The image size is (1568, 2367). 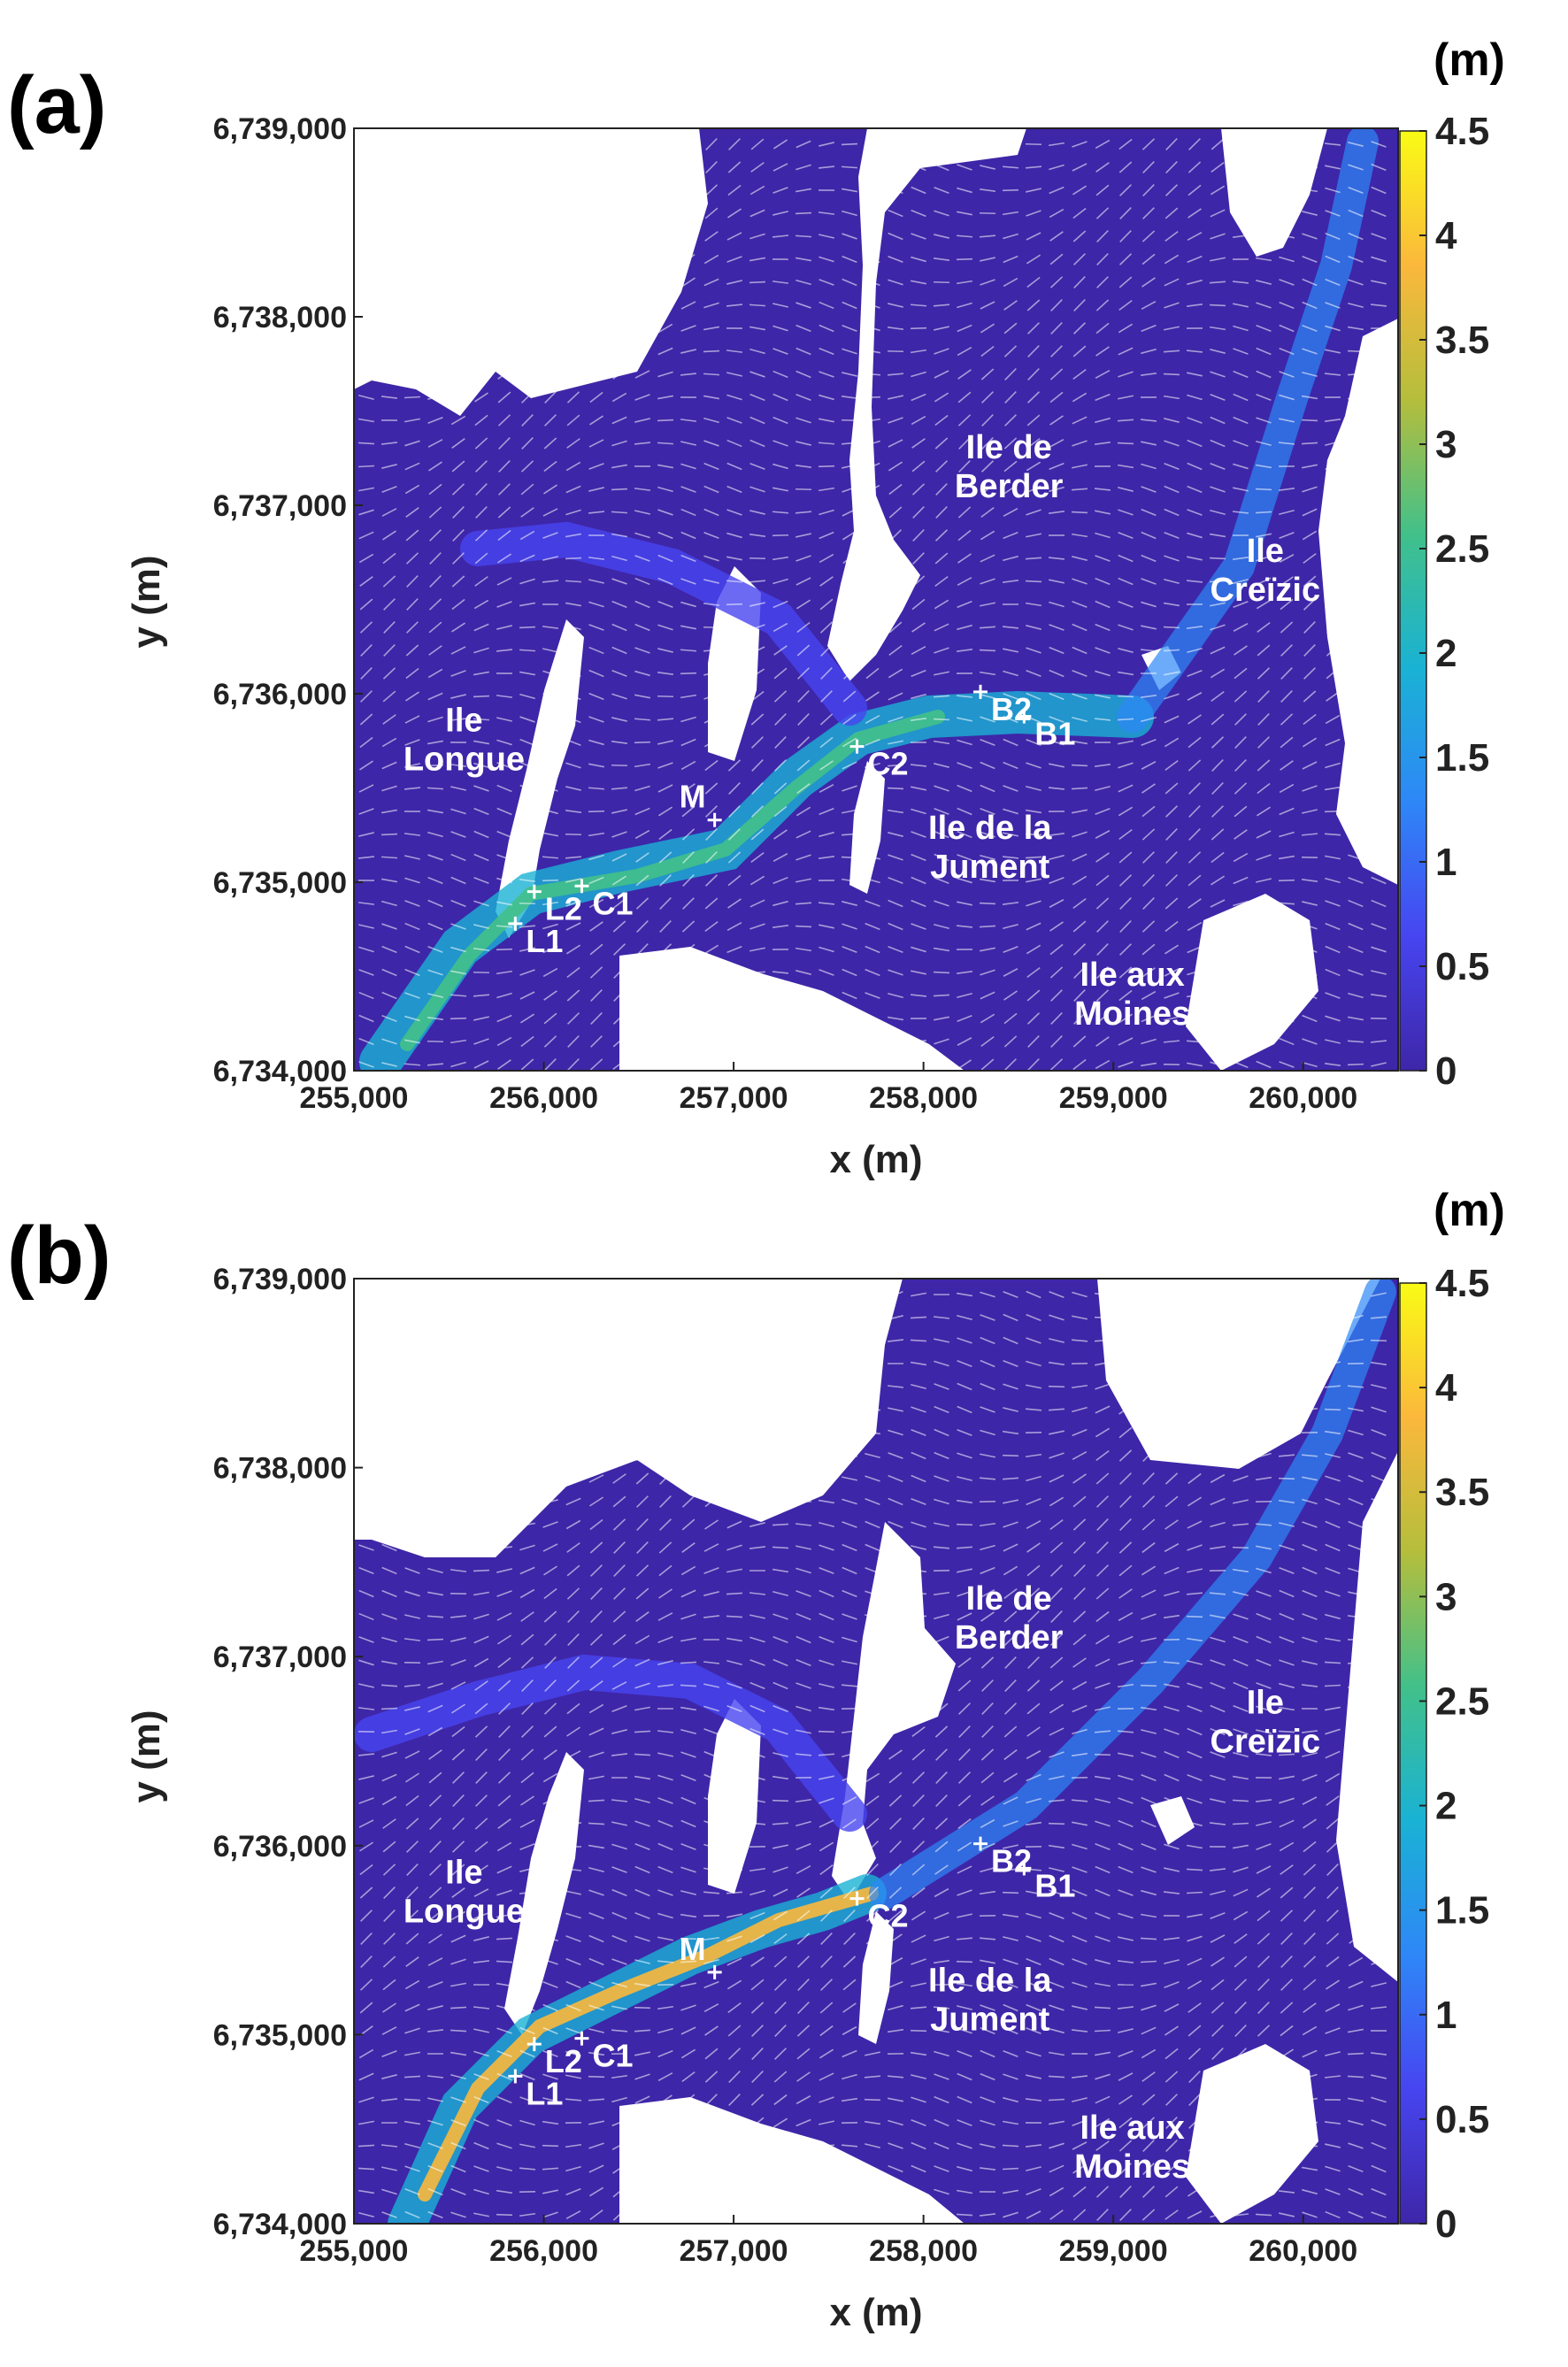 I want to click on station-label: C2, so click(x=888, y=764).